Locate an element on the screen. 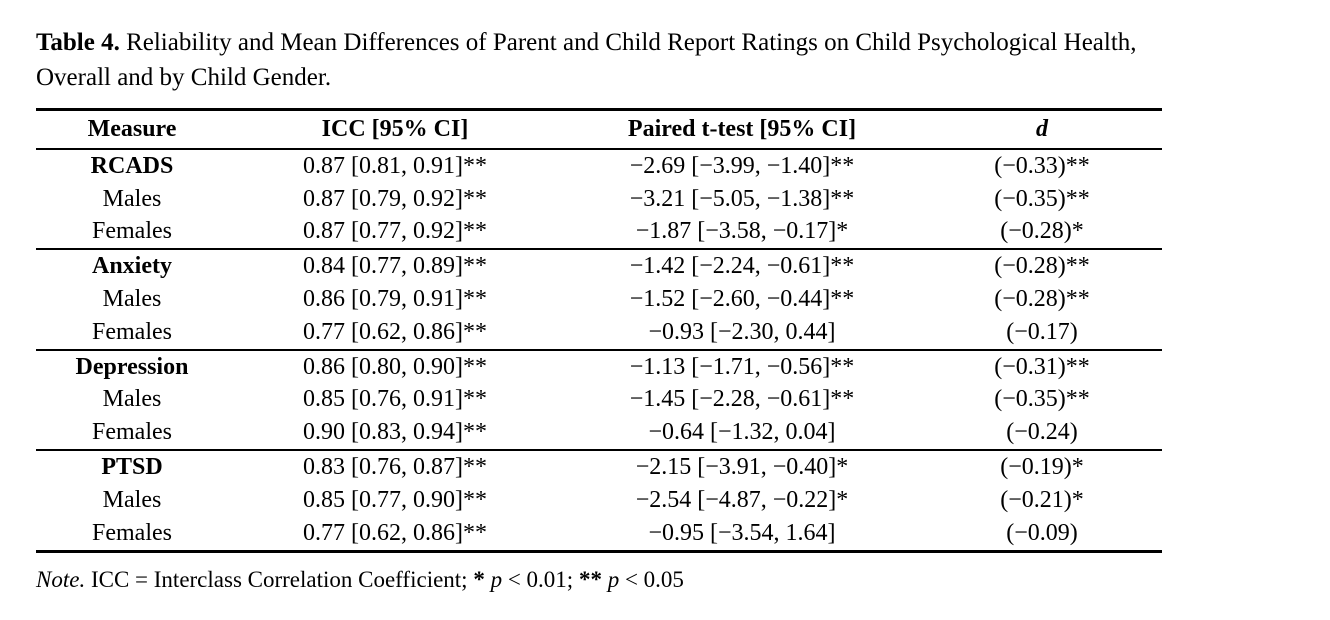 The height and width of the screenshot is (620, 1330). paired-t-cell: −1.42 [−2.24, −0.61]** is located at coordinates (742, 266).